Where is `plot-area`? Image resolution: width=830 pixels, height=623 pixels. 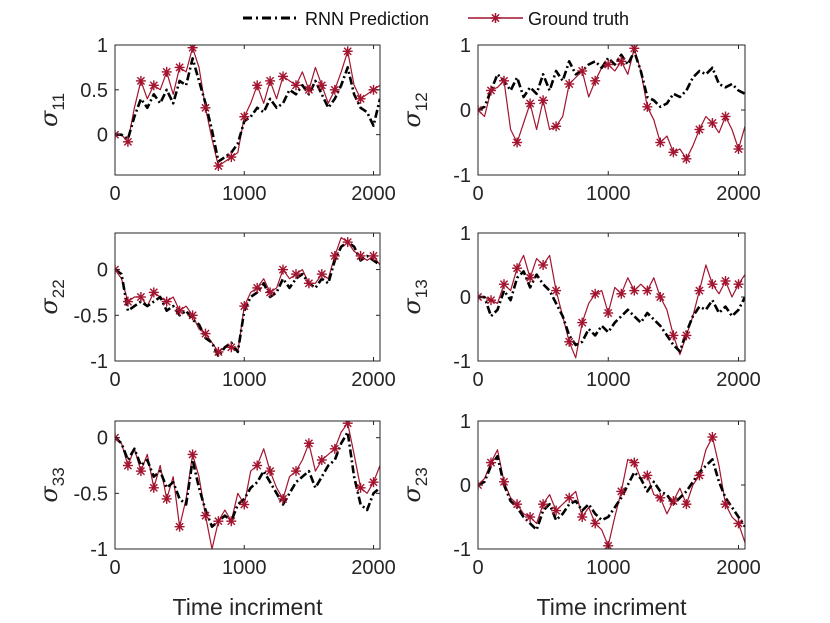
plot-area is located at coordinates (247, 297).